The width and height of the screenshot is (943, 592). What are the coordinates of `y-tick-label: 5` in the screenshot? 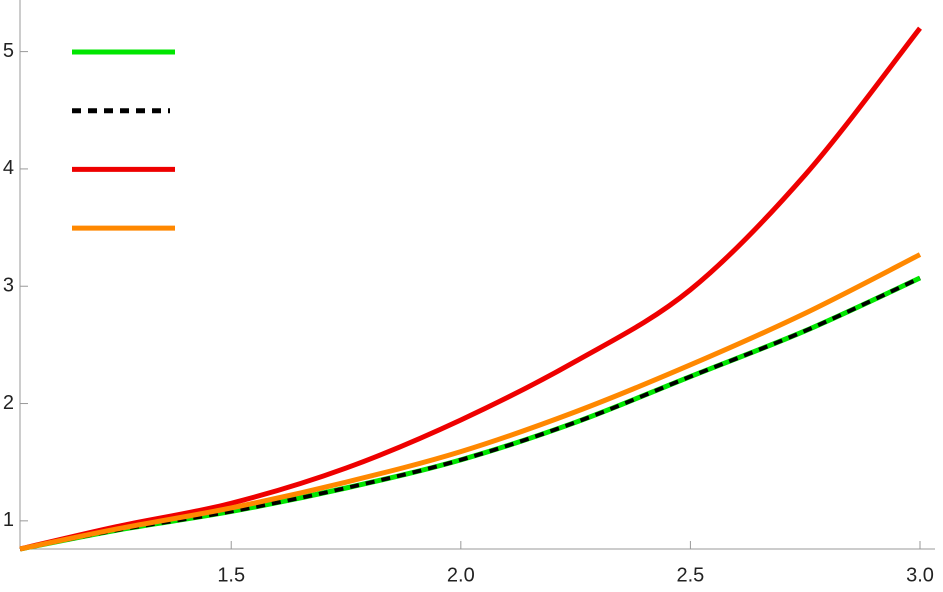 It's located at (8, 51).